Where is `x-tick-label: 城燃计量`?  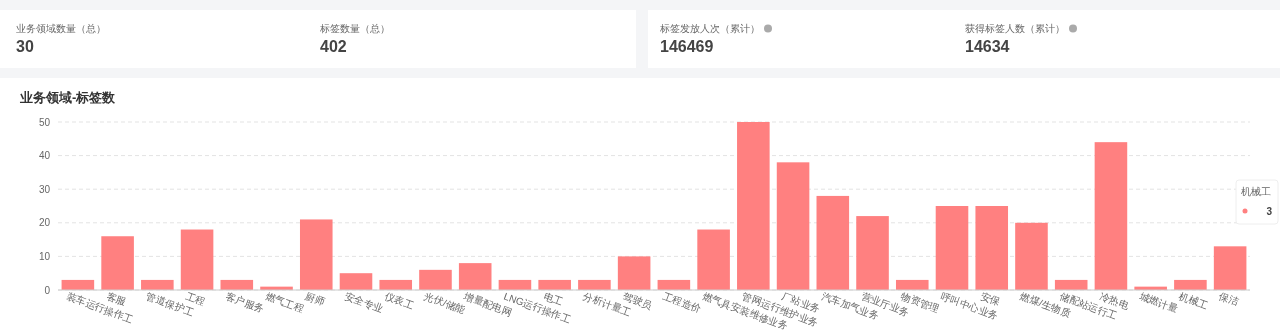
x-tick-label: 城燃计量 is located at coordinates (1158, 302).